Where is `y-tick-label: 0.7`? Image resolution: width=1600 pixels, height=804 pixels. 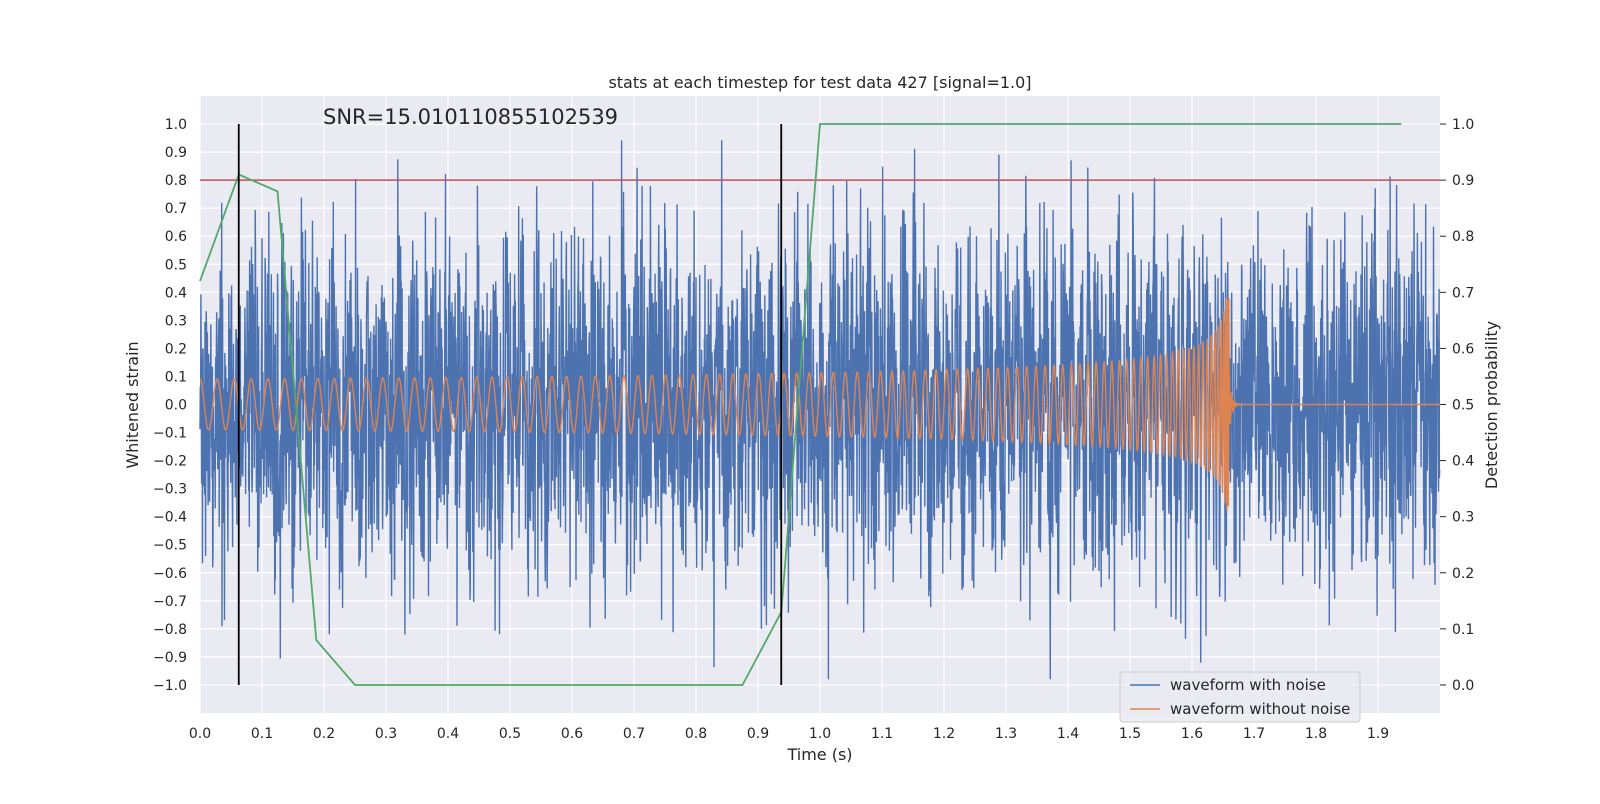 y-tick-label: 0.7 is located at coordinates (176, 209).